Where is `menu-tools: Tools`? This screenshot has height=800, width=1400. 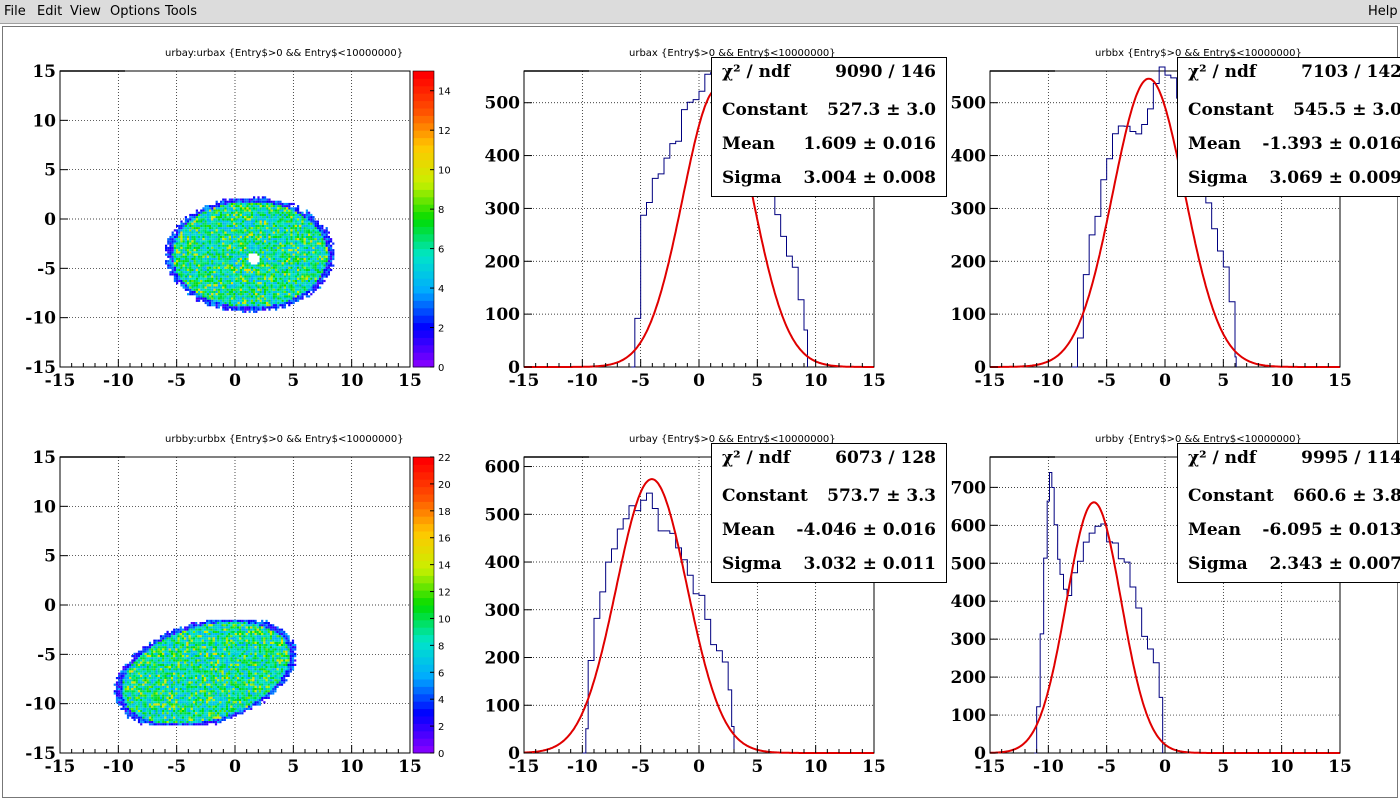 menu-tools: Tools is located at coordinates (181, 11).